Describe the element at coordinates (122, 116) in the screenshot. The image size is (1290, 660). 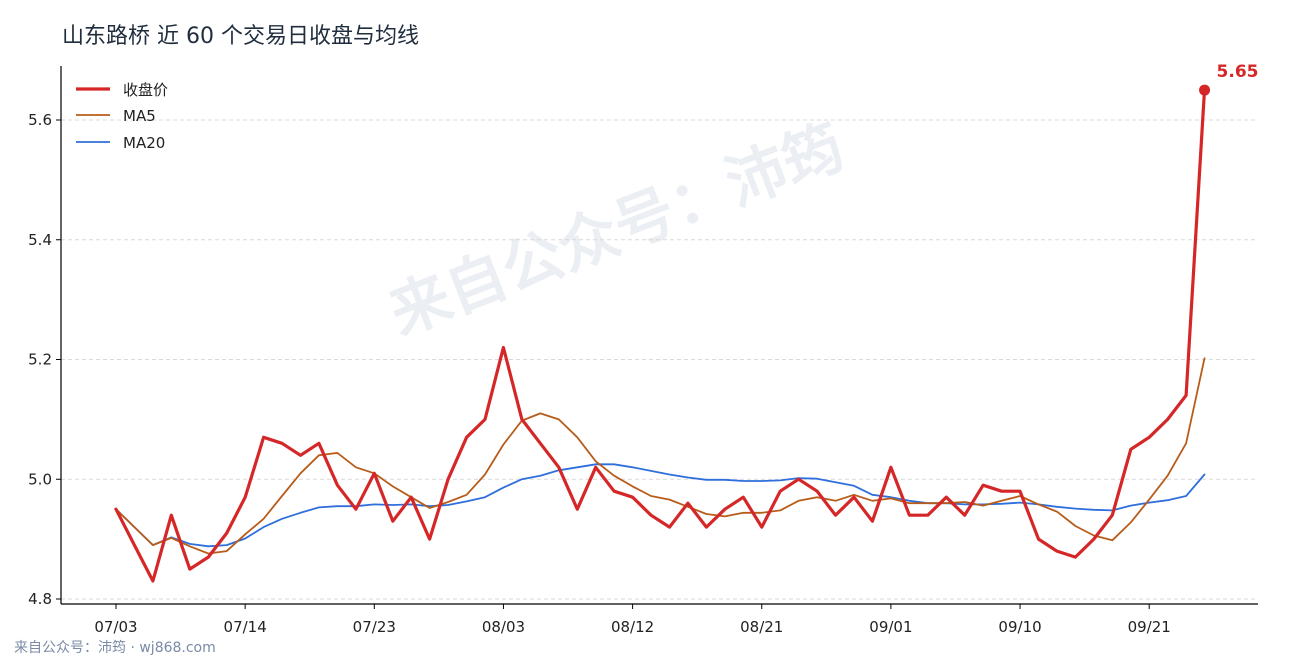
I see `legend: 收盘价 MA5 MA20` at that location.